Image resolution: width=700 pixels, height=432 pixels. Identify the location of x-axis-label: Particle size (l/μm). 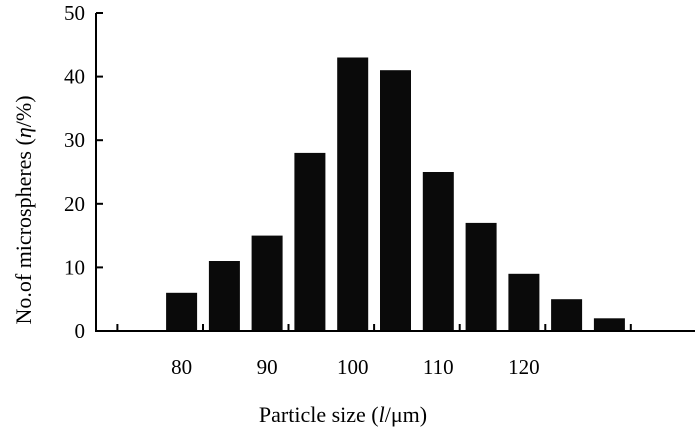
(343, 414).